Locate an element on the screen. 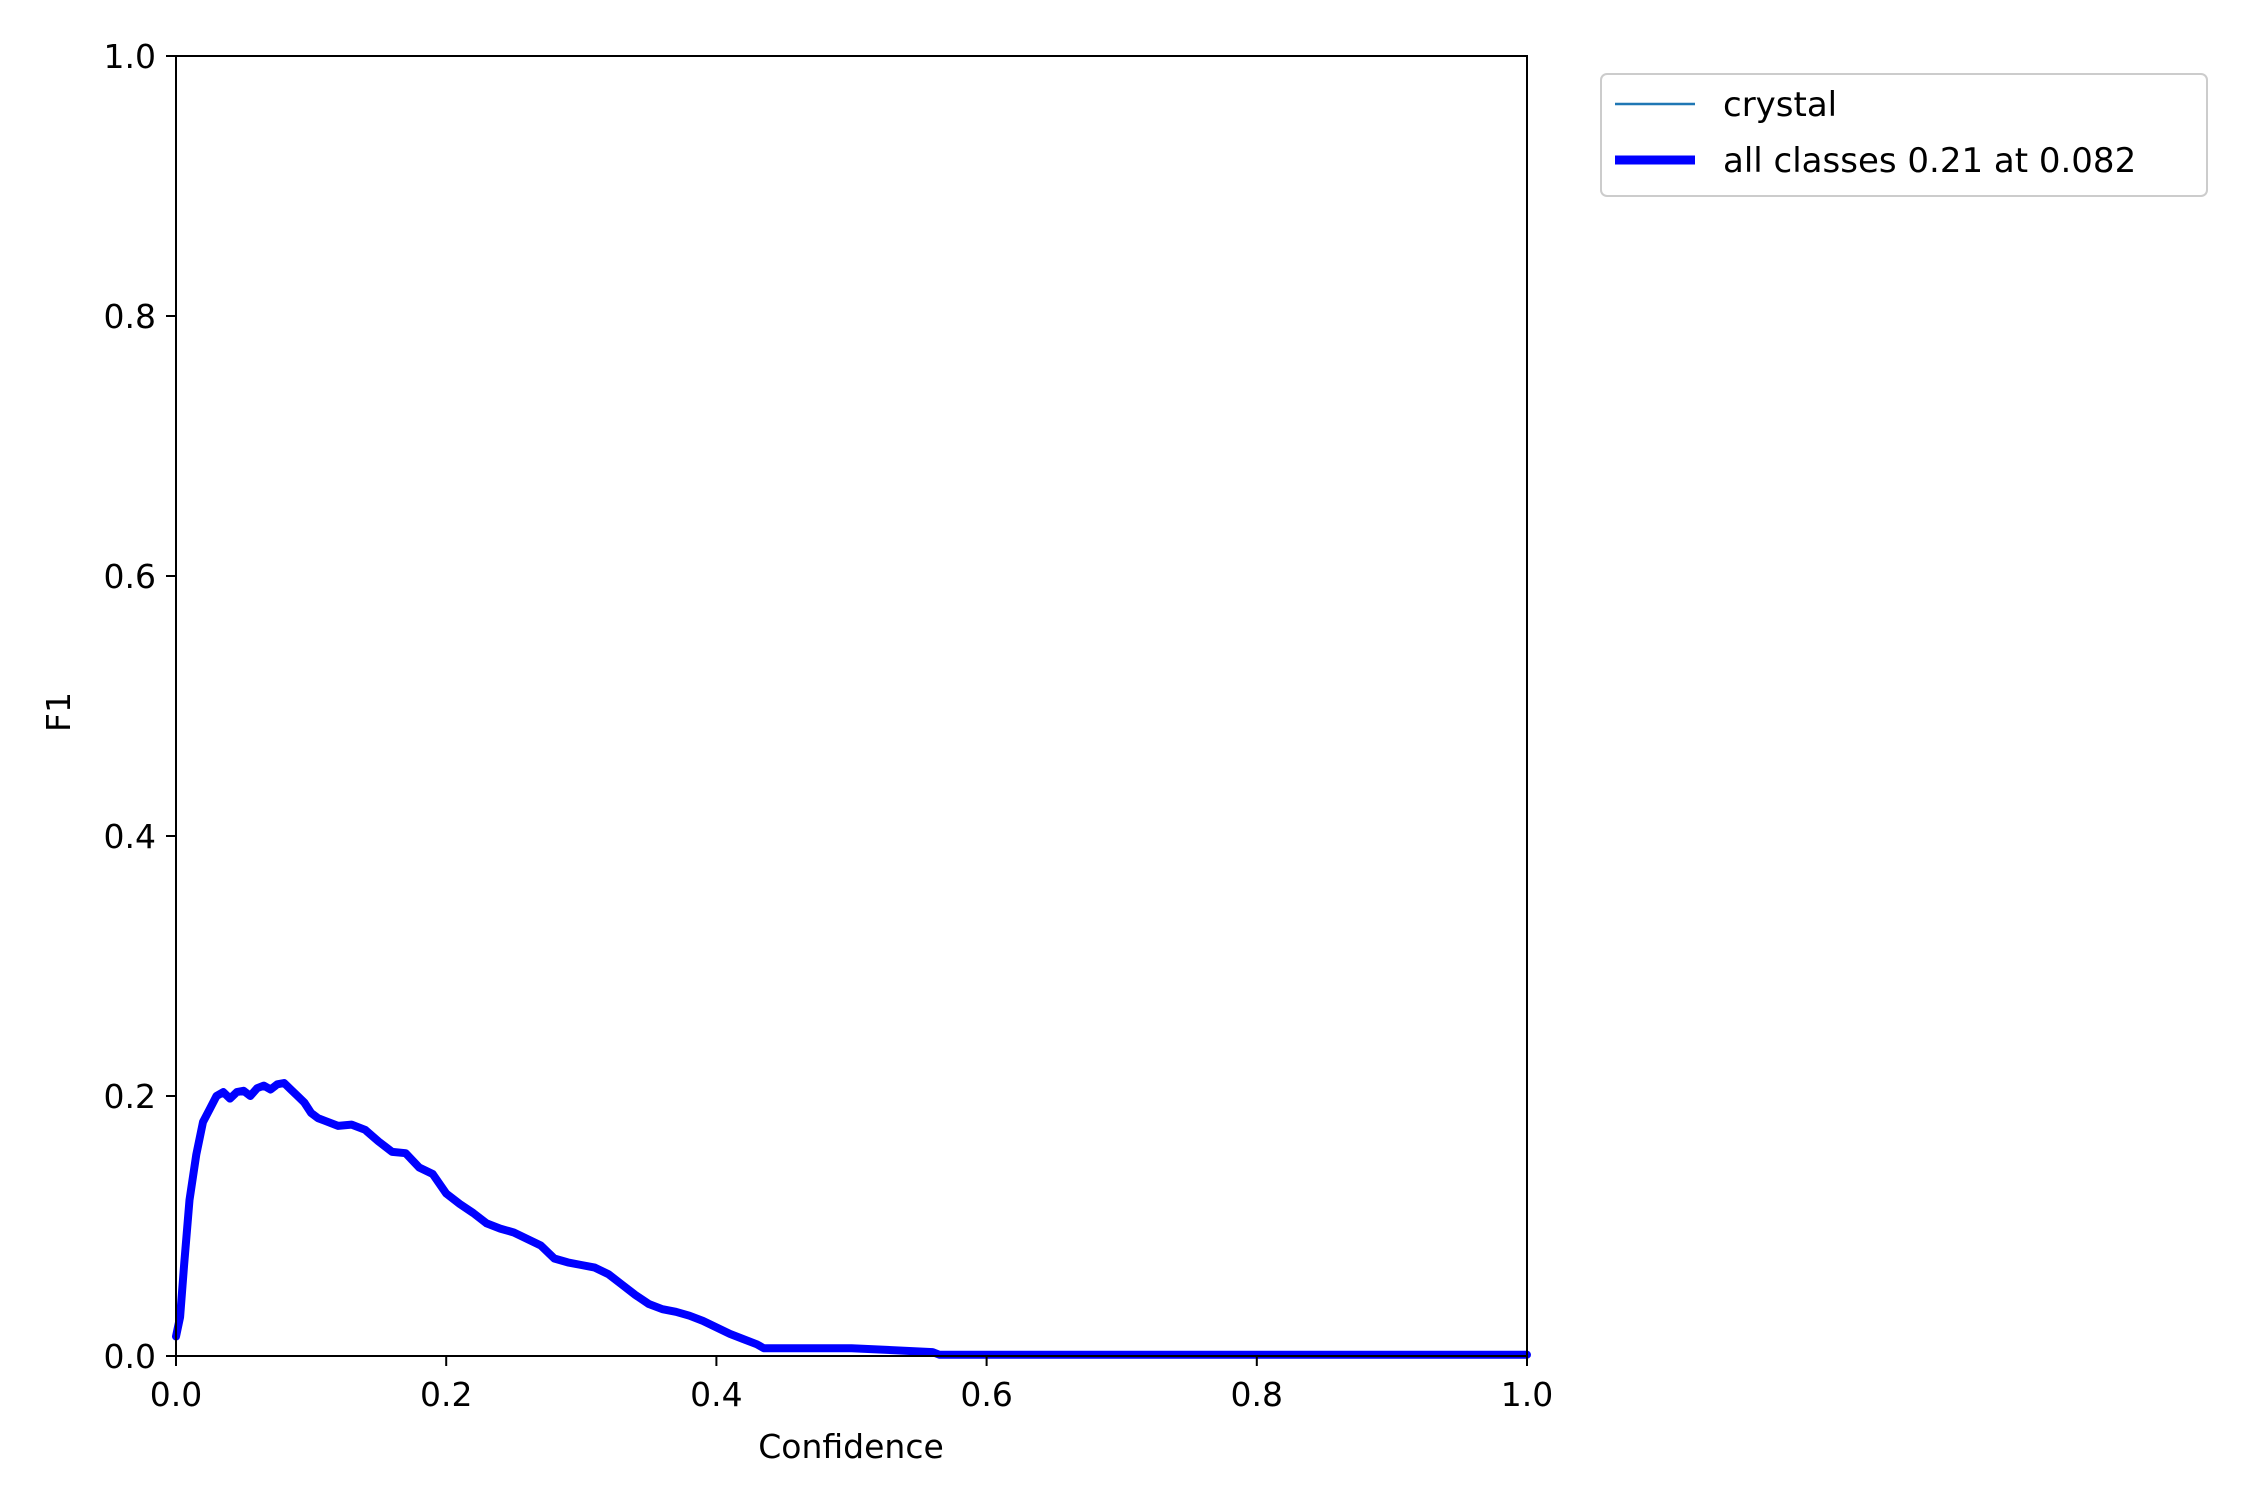  legend-box is located at coordinates (1904, 135).